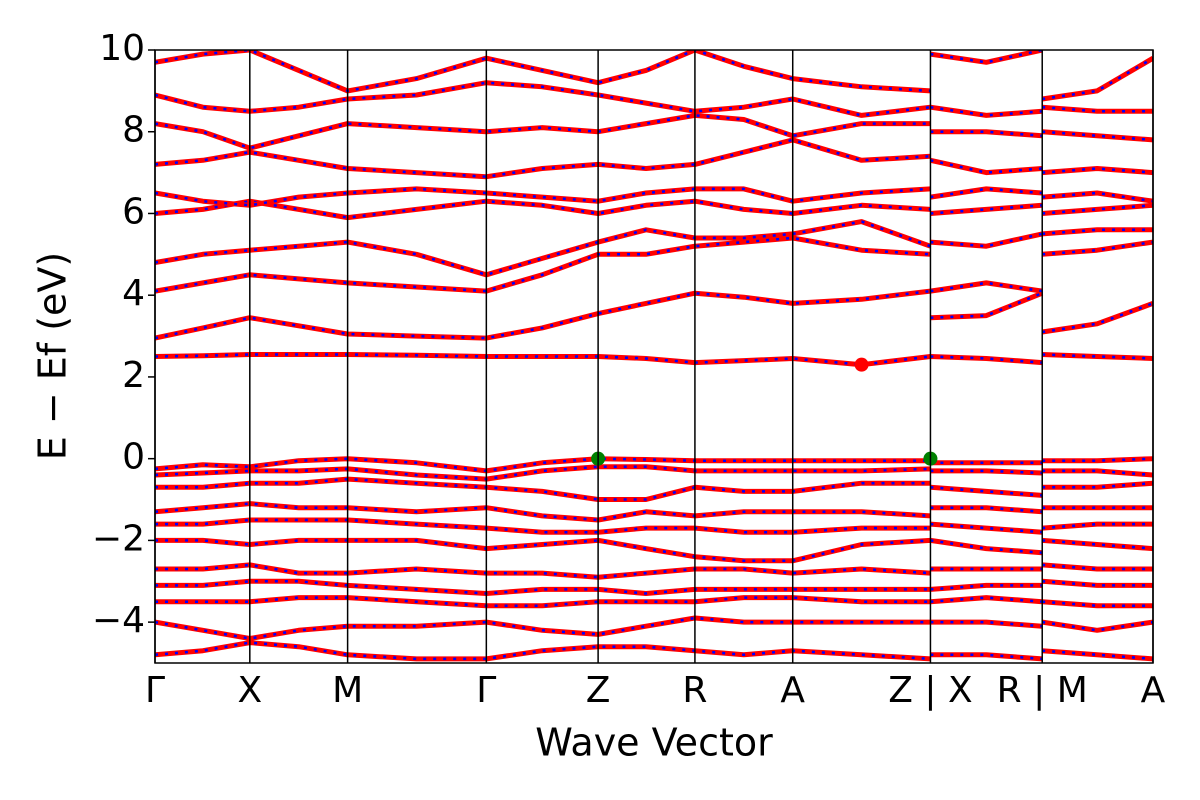 The width and height of the screenshot is (1200, 800). Describe the element at coordinates (133, 211) in the screenshot. I see `y-tick-label: 6` at that location.